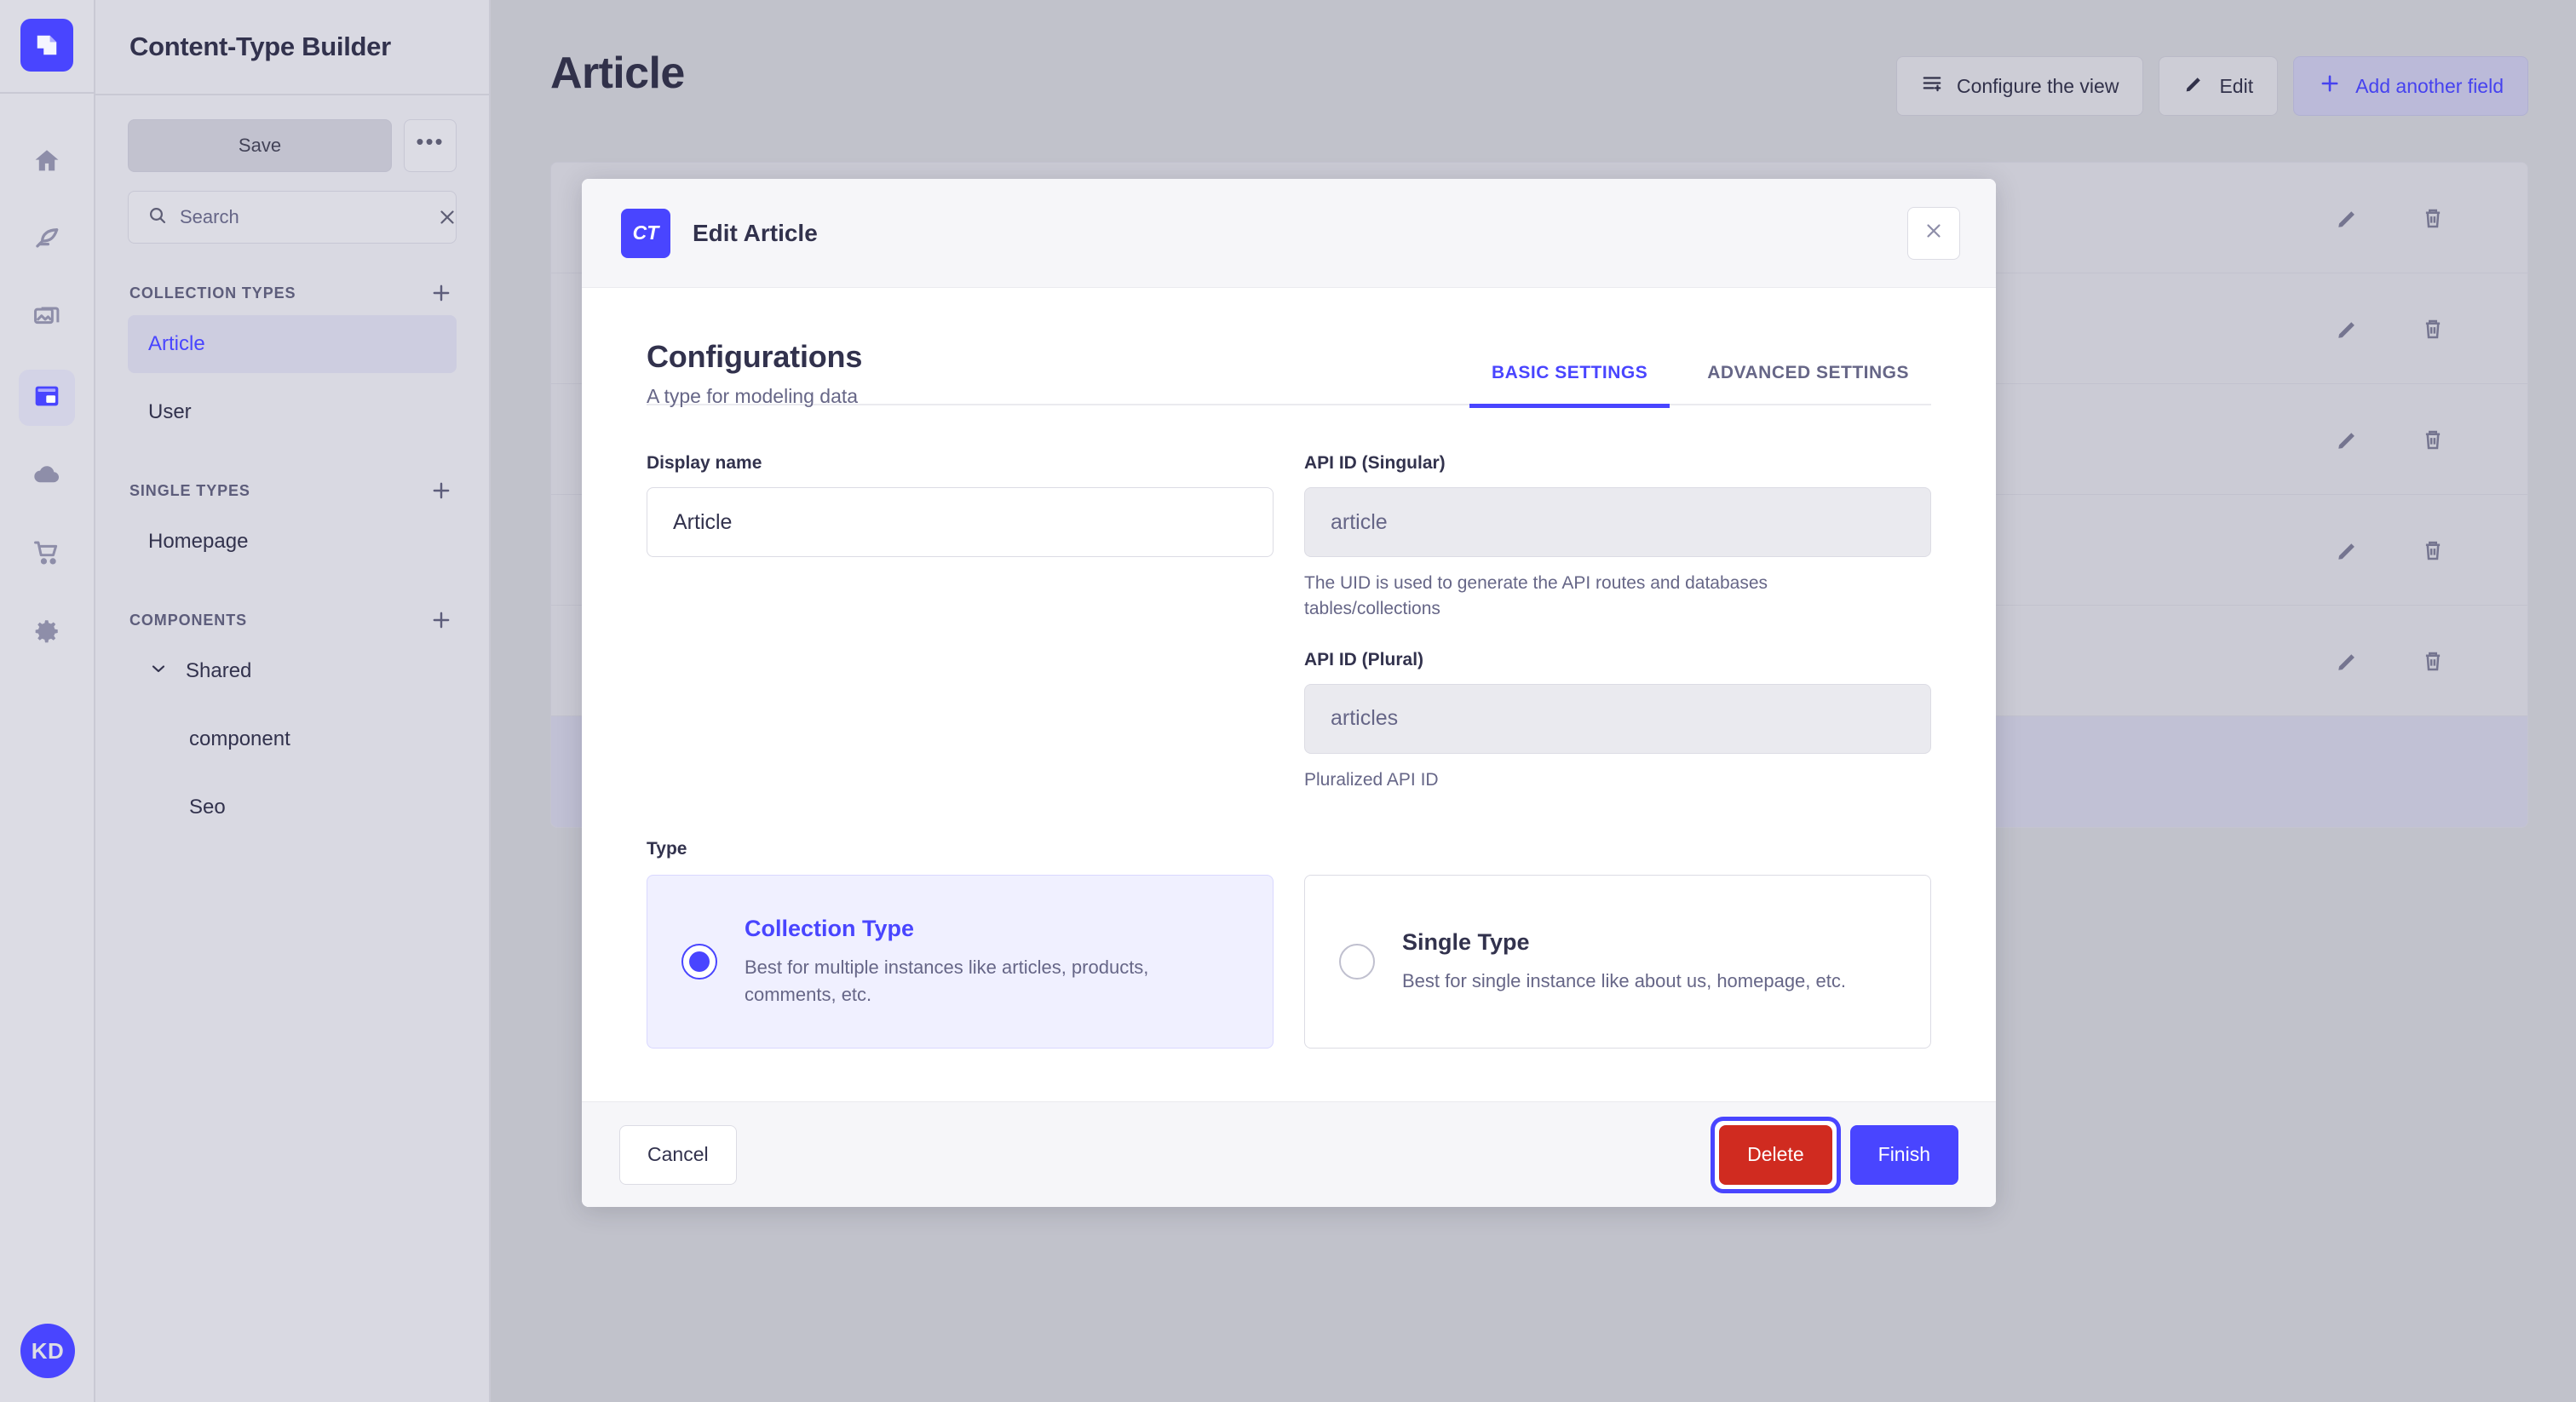 The width and height of the screenshot is (2576, 1402). What do you see at coordinates (1904, 1154) in the screenshot?
I see `finish-button: Finish` at bounding box center [1904, 1154].